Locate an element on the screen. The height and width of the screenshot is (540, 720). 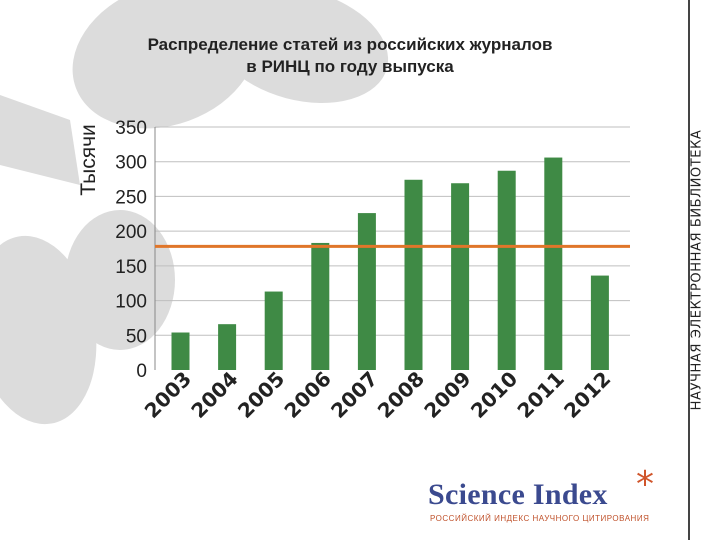
y-tick-label: 0 is located at coordinates (141, 371).